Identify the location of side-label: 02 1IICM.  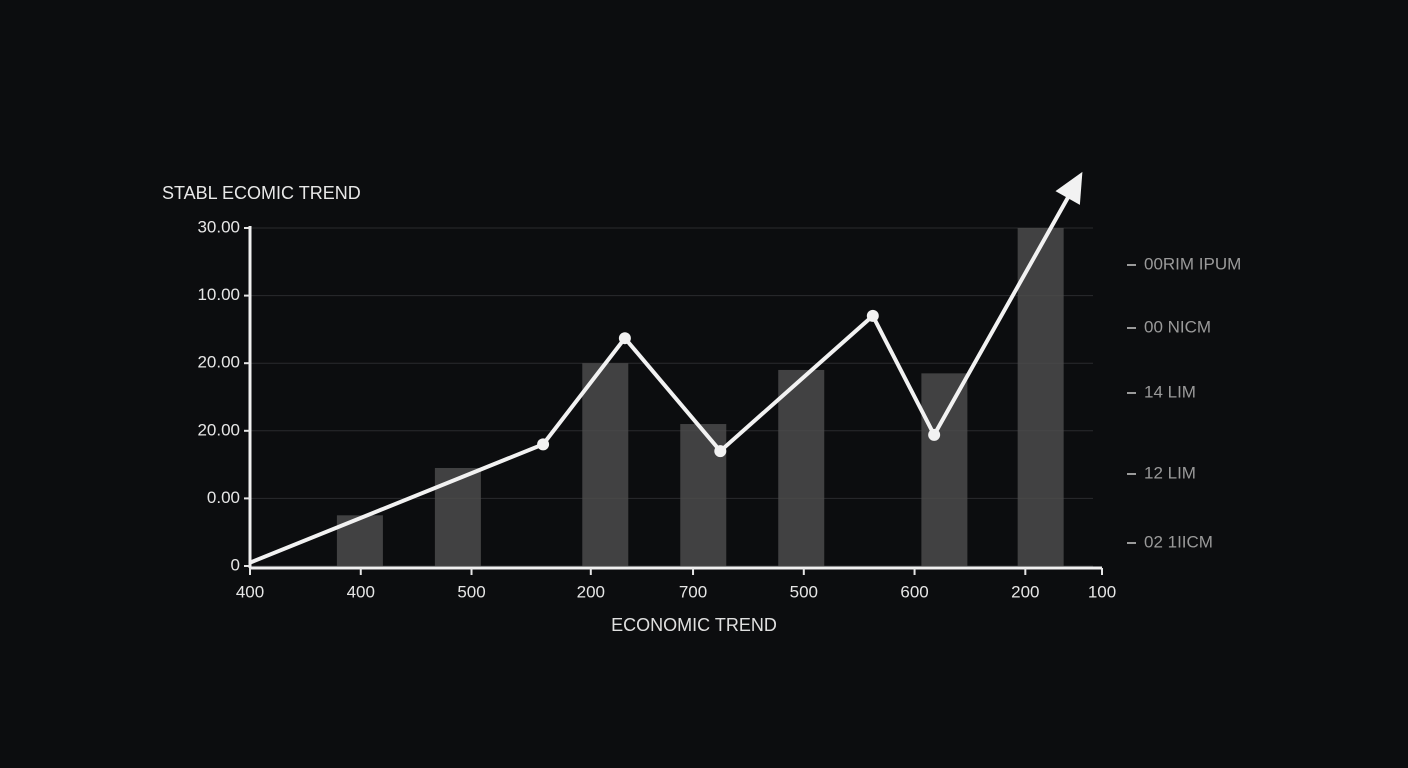
(1178, 541).